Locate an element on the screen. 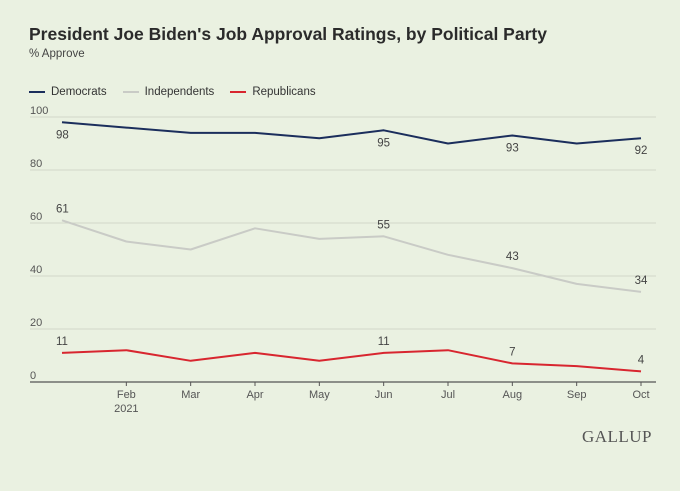  y-tick-label: 40 is located at coordinates (36, 270).